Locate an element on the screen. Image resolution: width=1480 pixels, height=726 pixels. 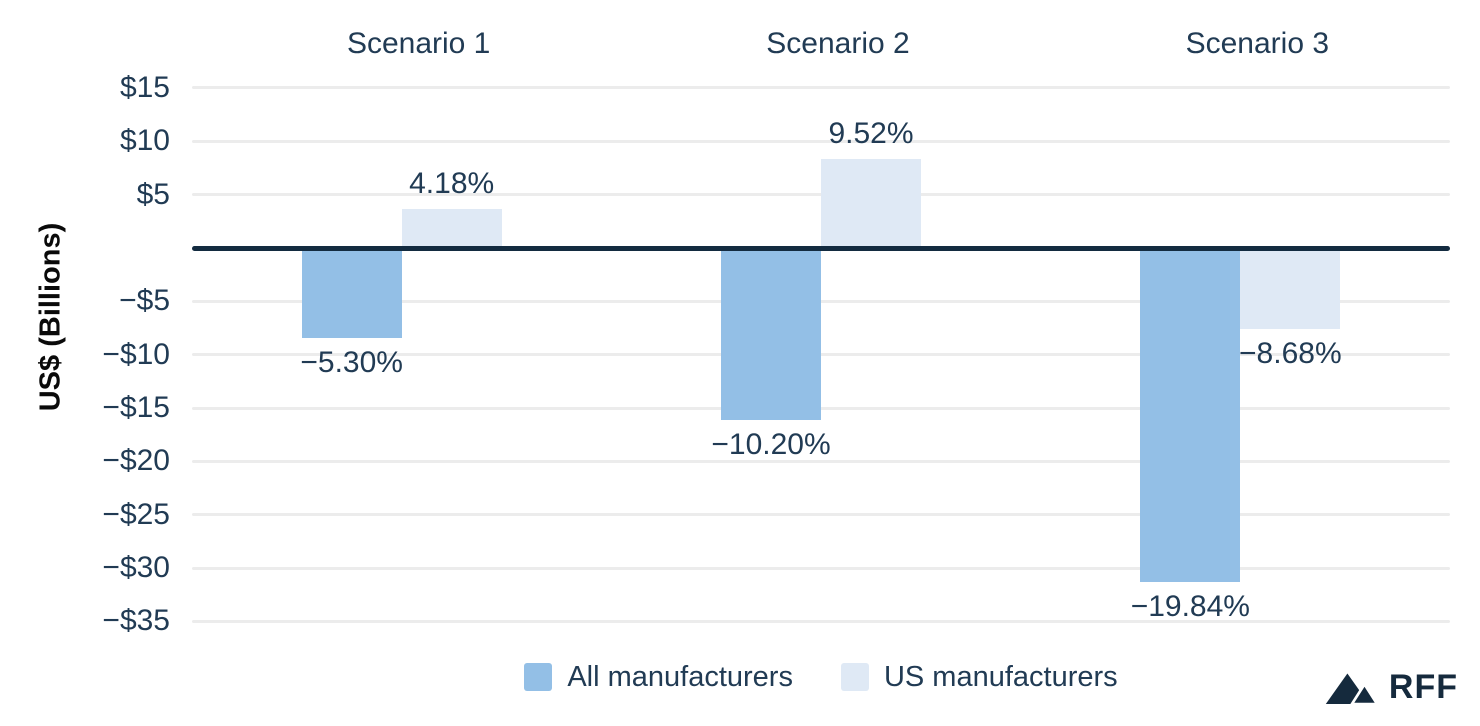
legend-item: US manufacturers is located at coordinates (979, 677).